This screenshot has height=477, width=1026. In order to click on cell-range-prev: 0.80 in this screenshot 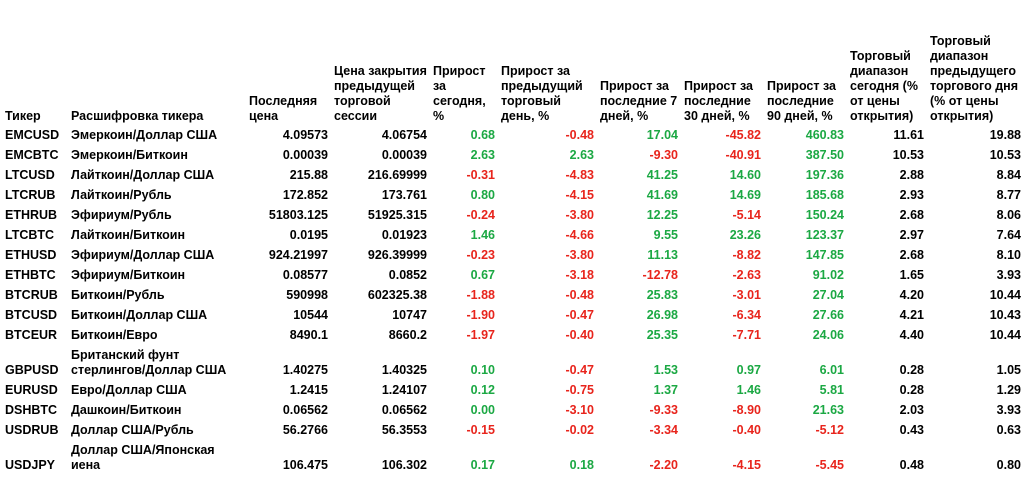, I will do `click(1008, 465)`.